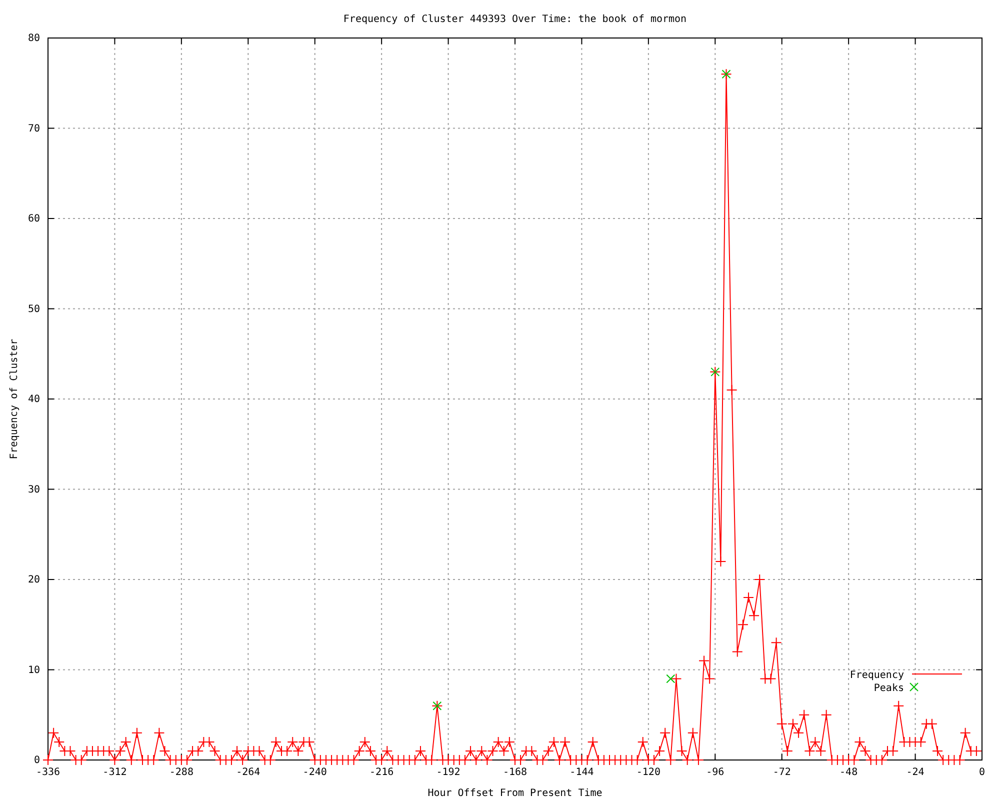 The height and width of the screenshot is (800, 1000). What do you see at coordinates (515, 19) in the screenshot?
I see `chart-title: Frequency of Cluster 449393 Over Time: the book of mormon` at bounding box center [515, 19].